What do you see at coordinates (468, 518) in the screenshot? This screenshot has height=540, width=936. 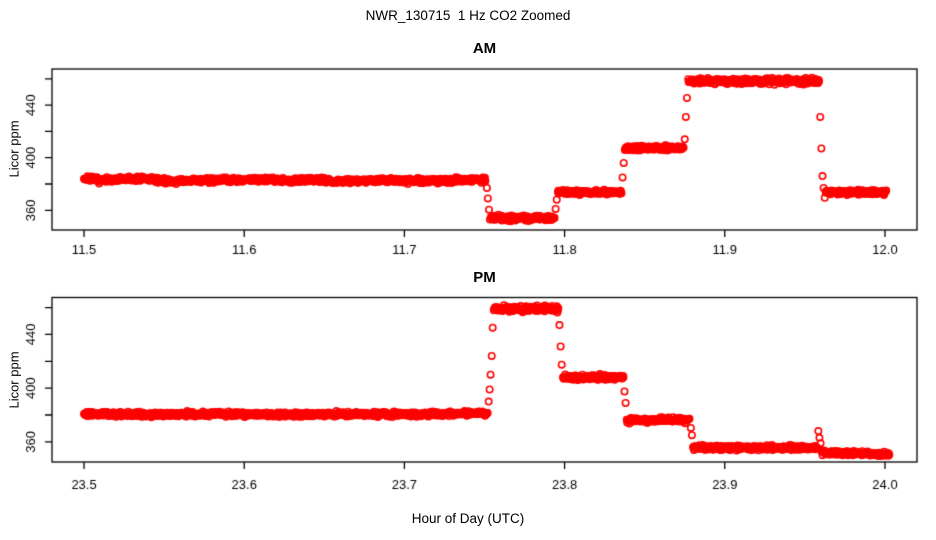 I see `x-axis-label: Hour of Day (UTC)` at bounding box center [468, 518].